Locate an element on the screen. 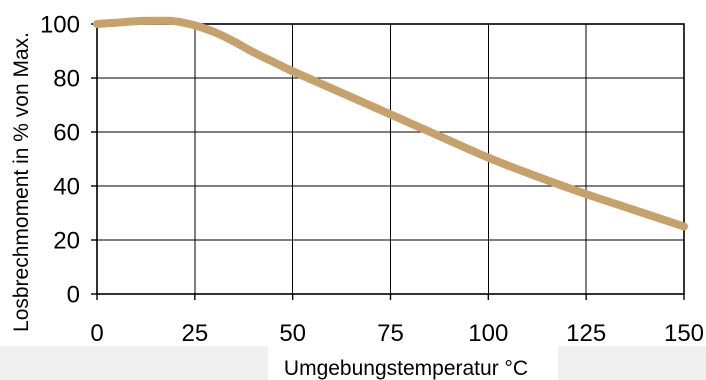 This screenshot has width=706, height=380. y-tick-label: 60 is located at coordinates (66, 133).